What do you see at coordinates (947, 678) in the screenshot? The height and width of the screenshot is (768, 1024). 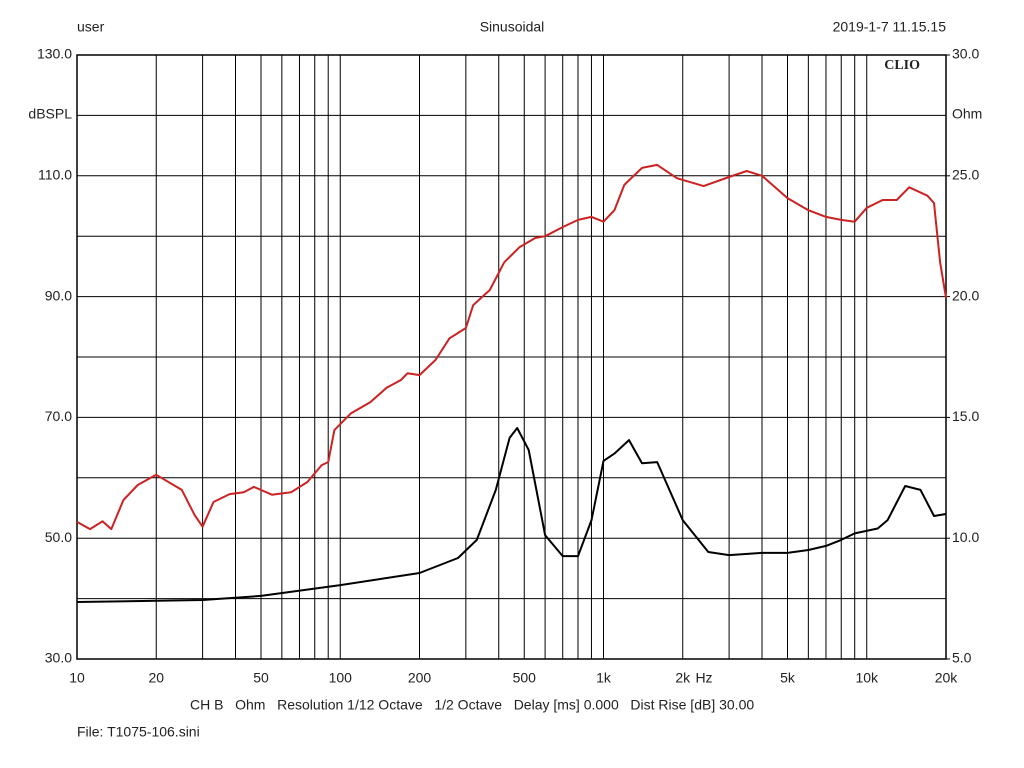 I see `x-tick-label: 20k` at bounding box center [947, 678].